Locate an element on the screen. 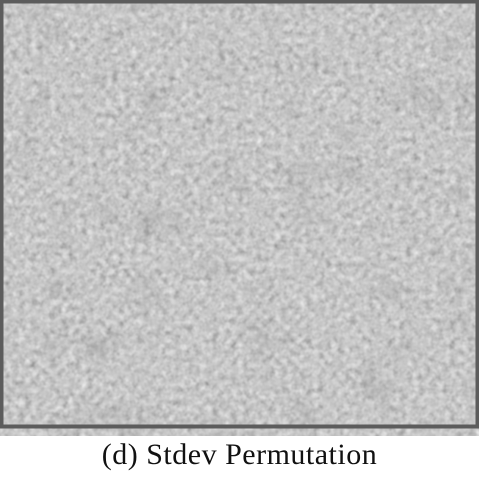 This screenshot has height=481, width=479. caption: (d) Stdev Permutation is located at coordinates (239, 454).